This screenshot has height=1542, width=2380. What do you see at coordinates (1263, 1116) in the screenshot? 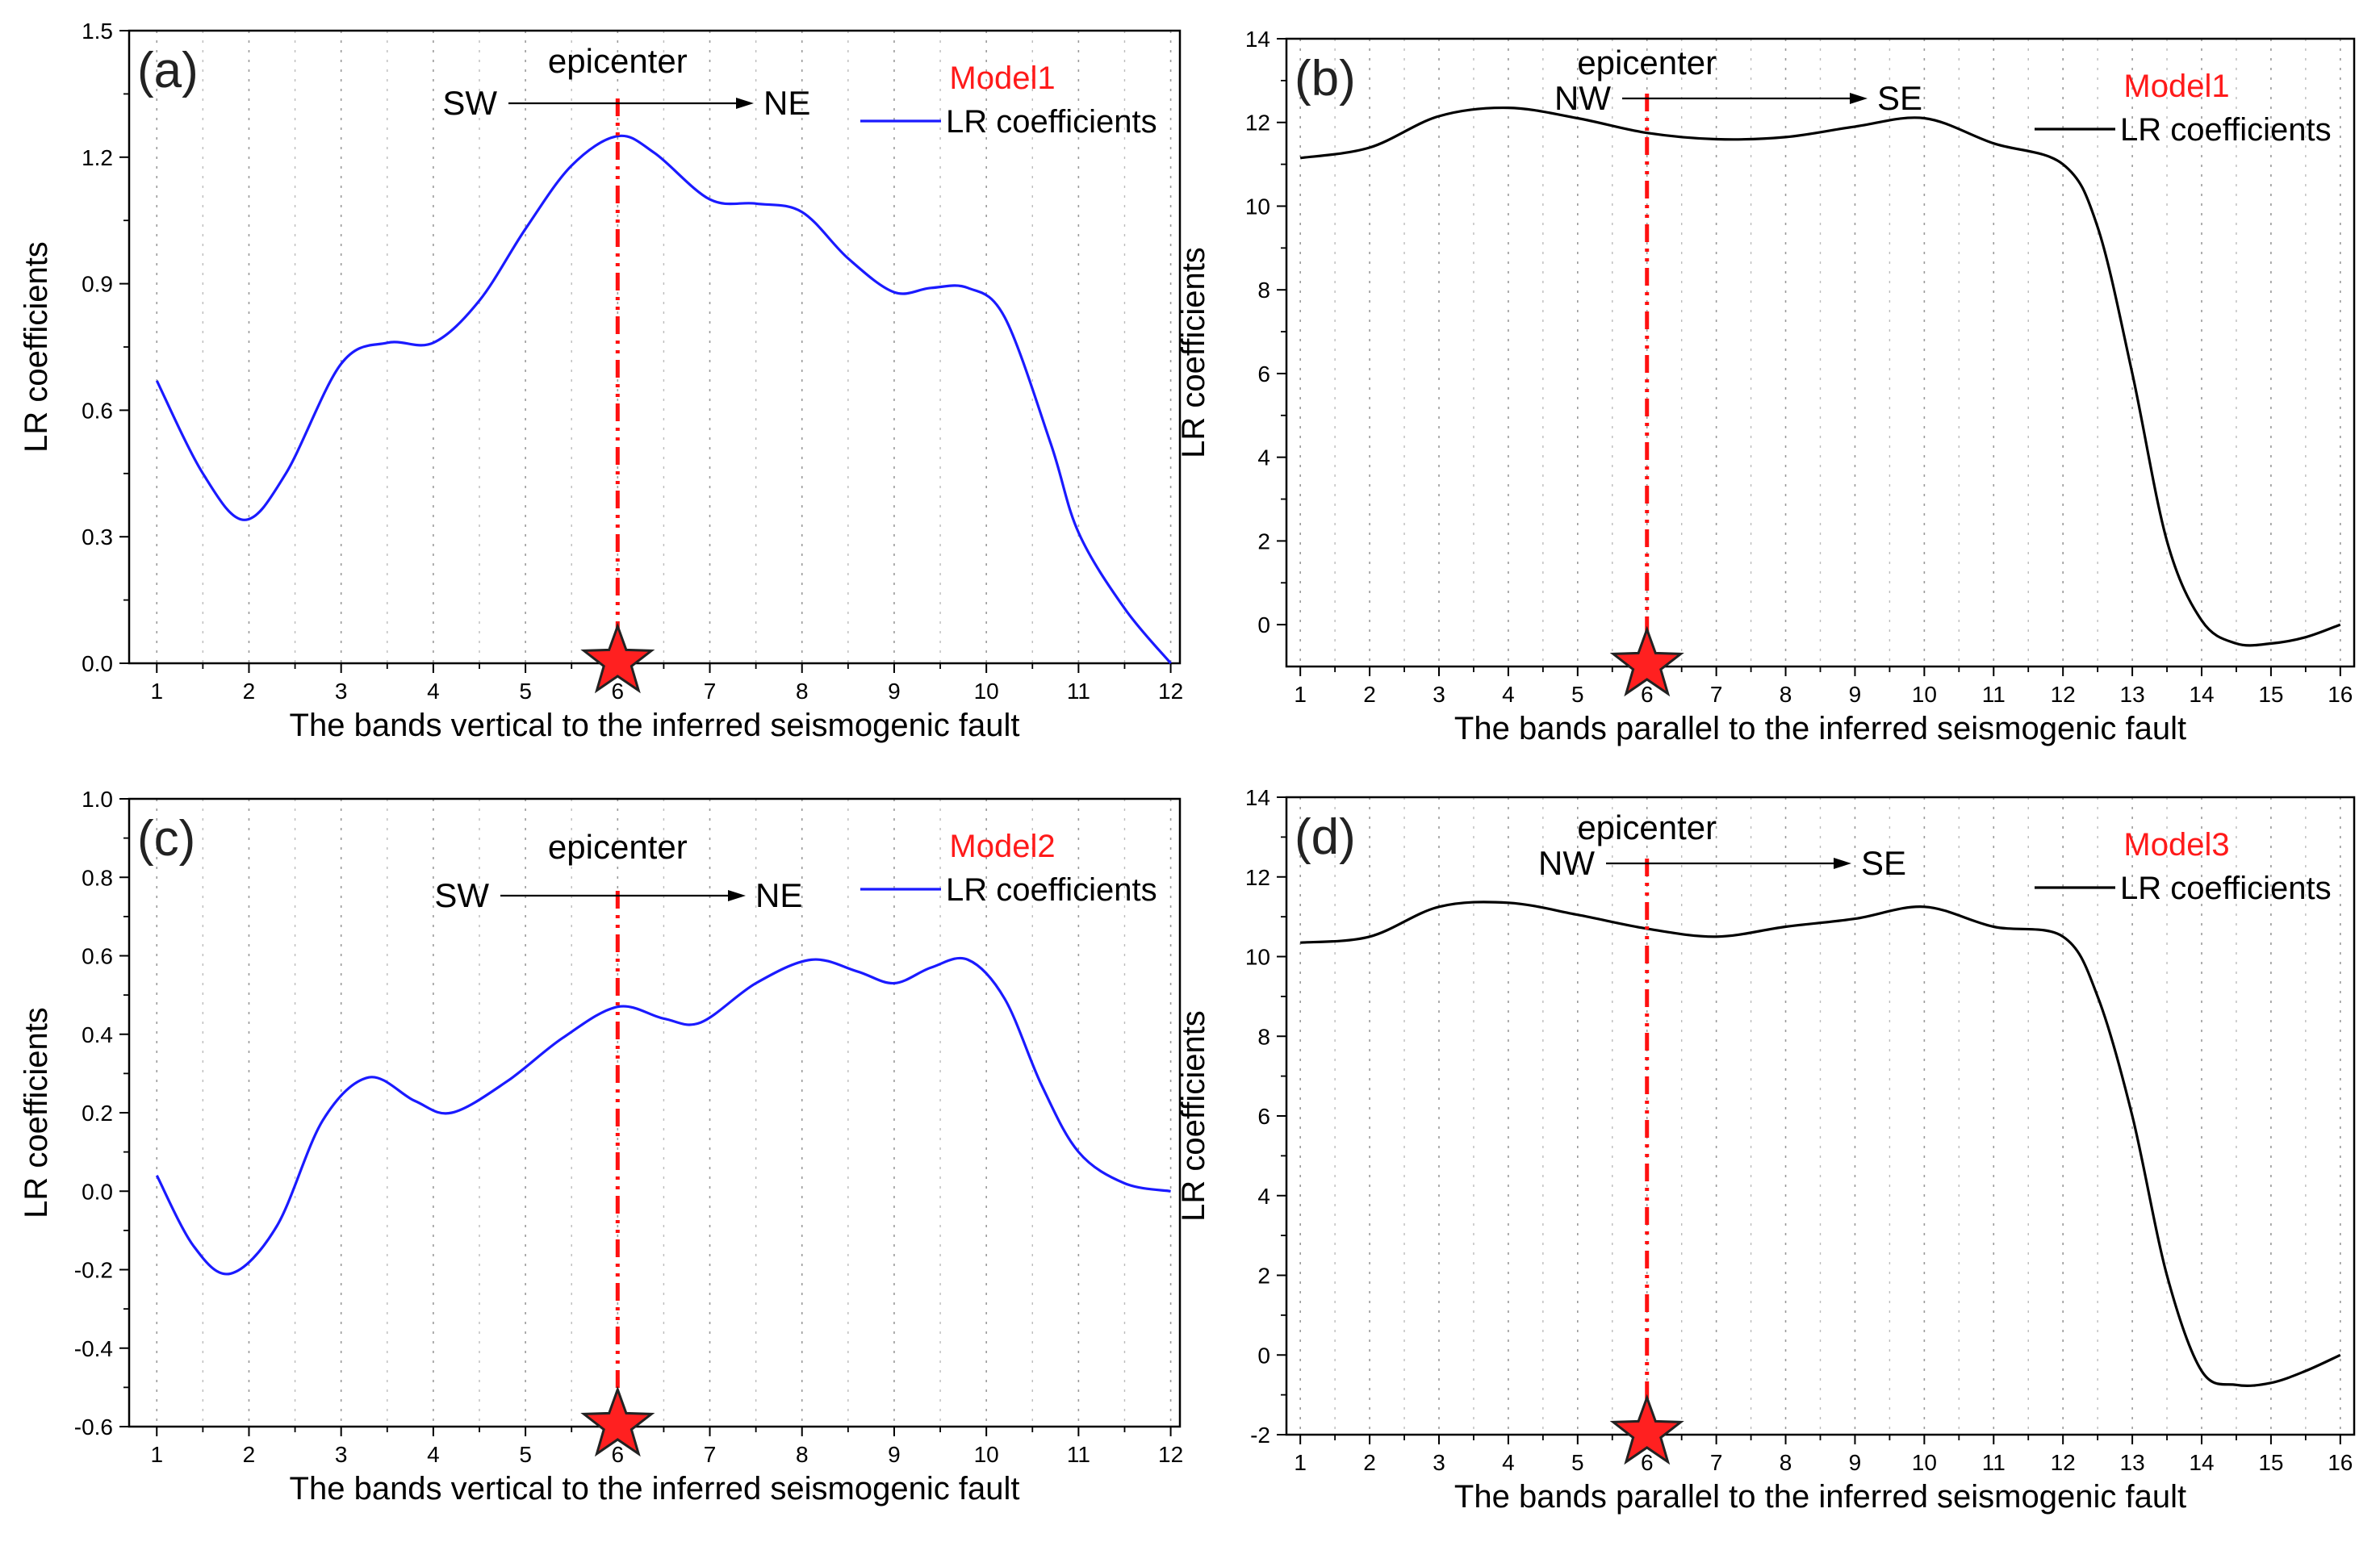
I see `y-tick-label: 6` at bounding box center [1263, 1116].